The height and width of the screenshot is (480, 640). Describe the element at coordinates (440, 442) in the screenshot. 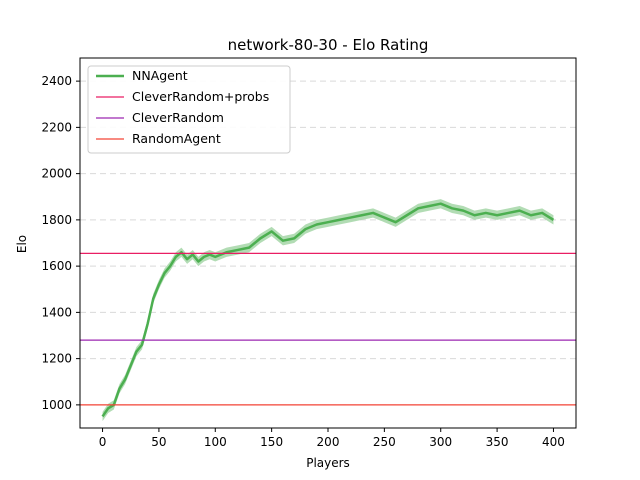

I see `x-tick-label: 300` at that location.